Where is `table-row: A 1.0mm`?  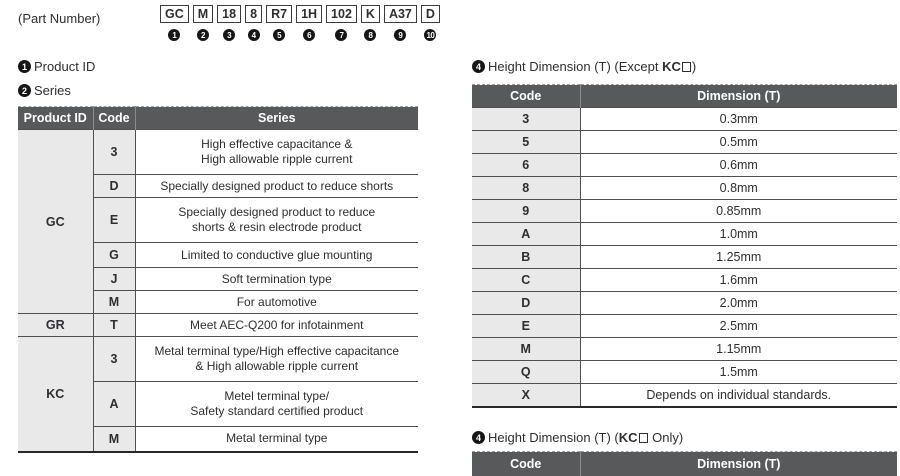 table-row: A 1.0mm is located at coordinates (684, 234).